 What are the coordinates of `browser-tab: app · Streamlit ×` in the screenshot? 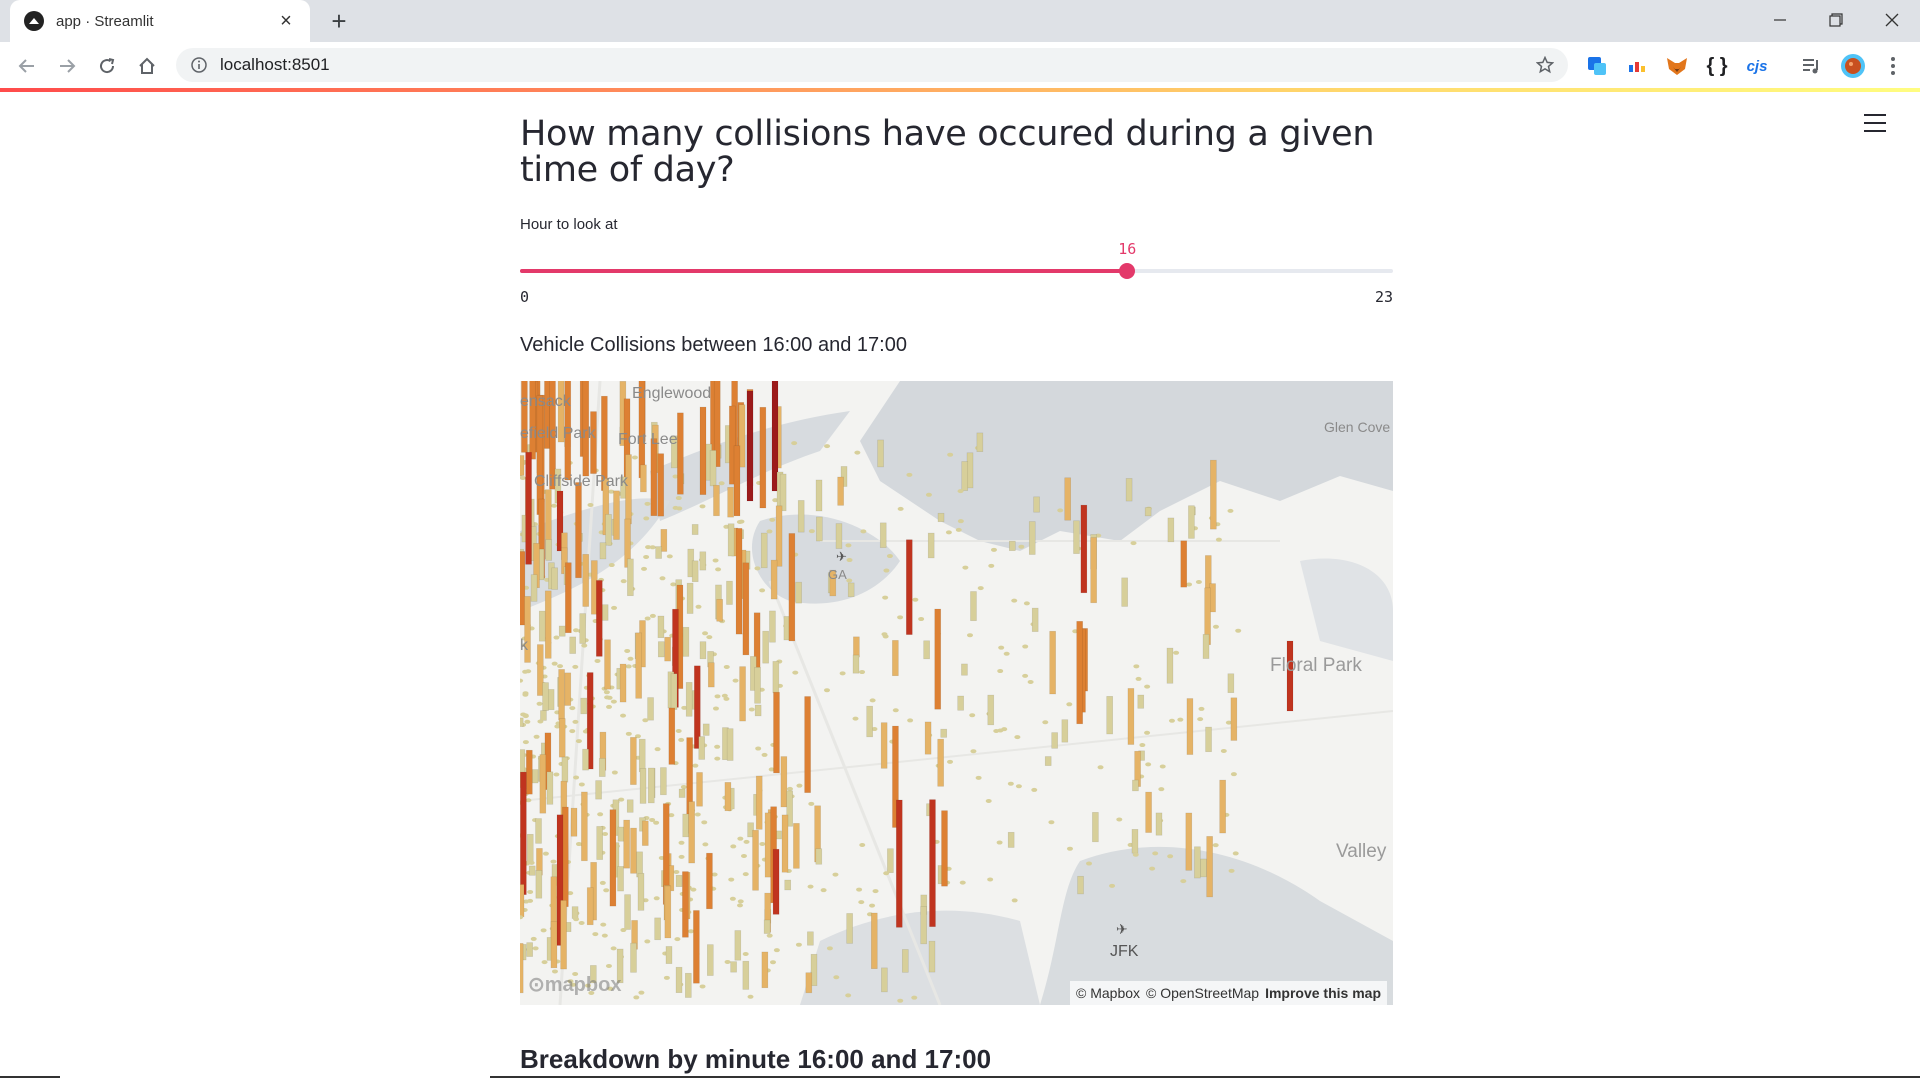 It's located at (160, 21).